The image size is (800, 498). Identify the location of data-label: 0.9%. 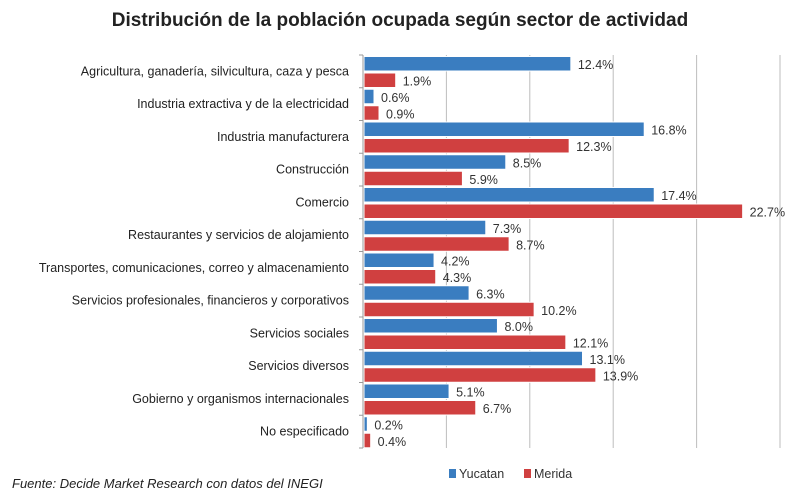
(400, 114).